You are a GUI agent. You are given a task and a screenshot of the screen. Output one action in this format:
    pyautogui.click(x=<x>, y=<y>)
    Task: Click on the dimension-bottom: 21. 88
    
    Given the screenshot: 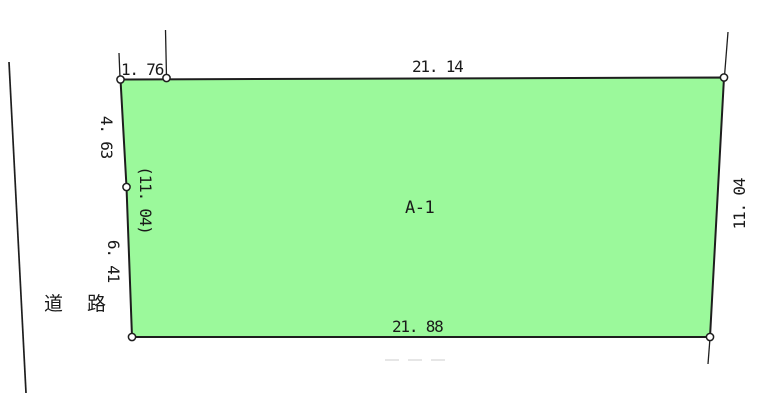 What is the action you would take?
    pyautogui.click(x=417, y=326)
    